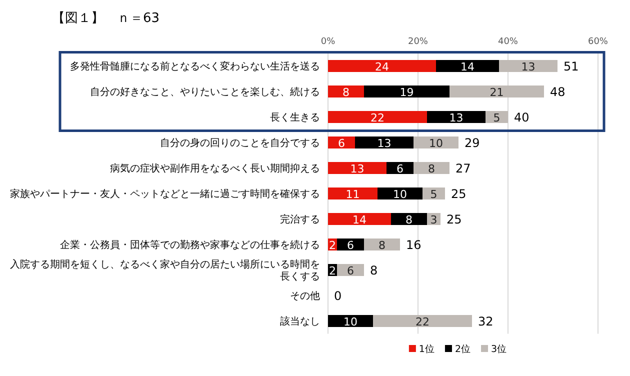 The height and width of the screenshot is (376, 630). What do you see at coordinates (300, 220) in the screenshot?
I see `y-tick-label: 完治する` at bounding box center [300, 220].